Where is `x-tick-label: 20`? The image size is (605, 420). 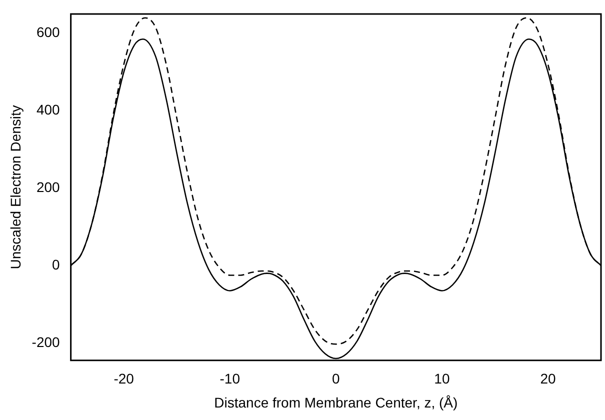
x-tick-label: 20 is located at coordinates (548, 378).